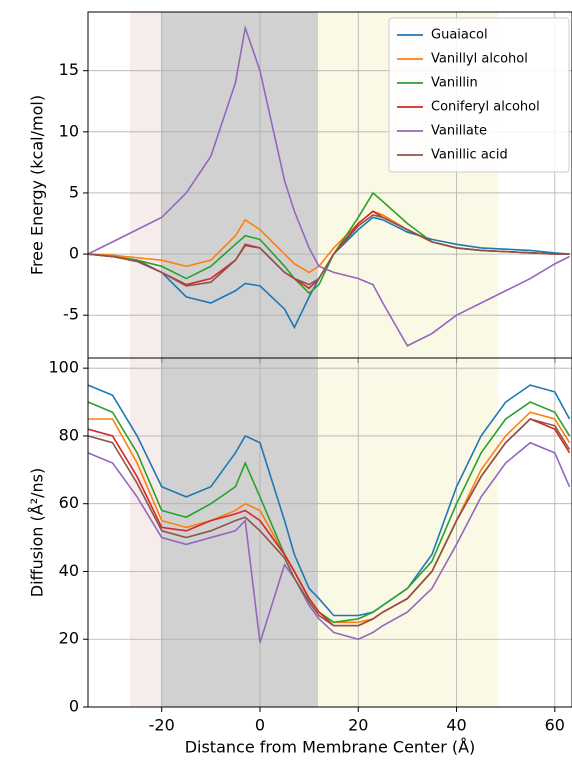 The image size is (572, 766). Describe the element at coordinates (69, 69) in the screenshot. I see `y-tick-label: 15` at that location.